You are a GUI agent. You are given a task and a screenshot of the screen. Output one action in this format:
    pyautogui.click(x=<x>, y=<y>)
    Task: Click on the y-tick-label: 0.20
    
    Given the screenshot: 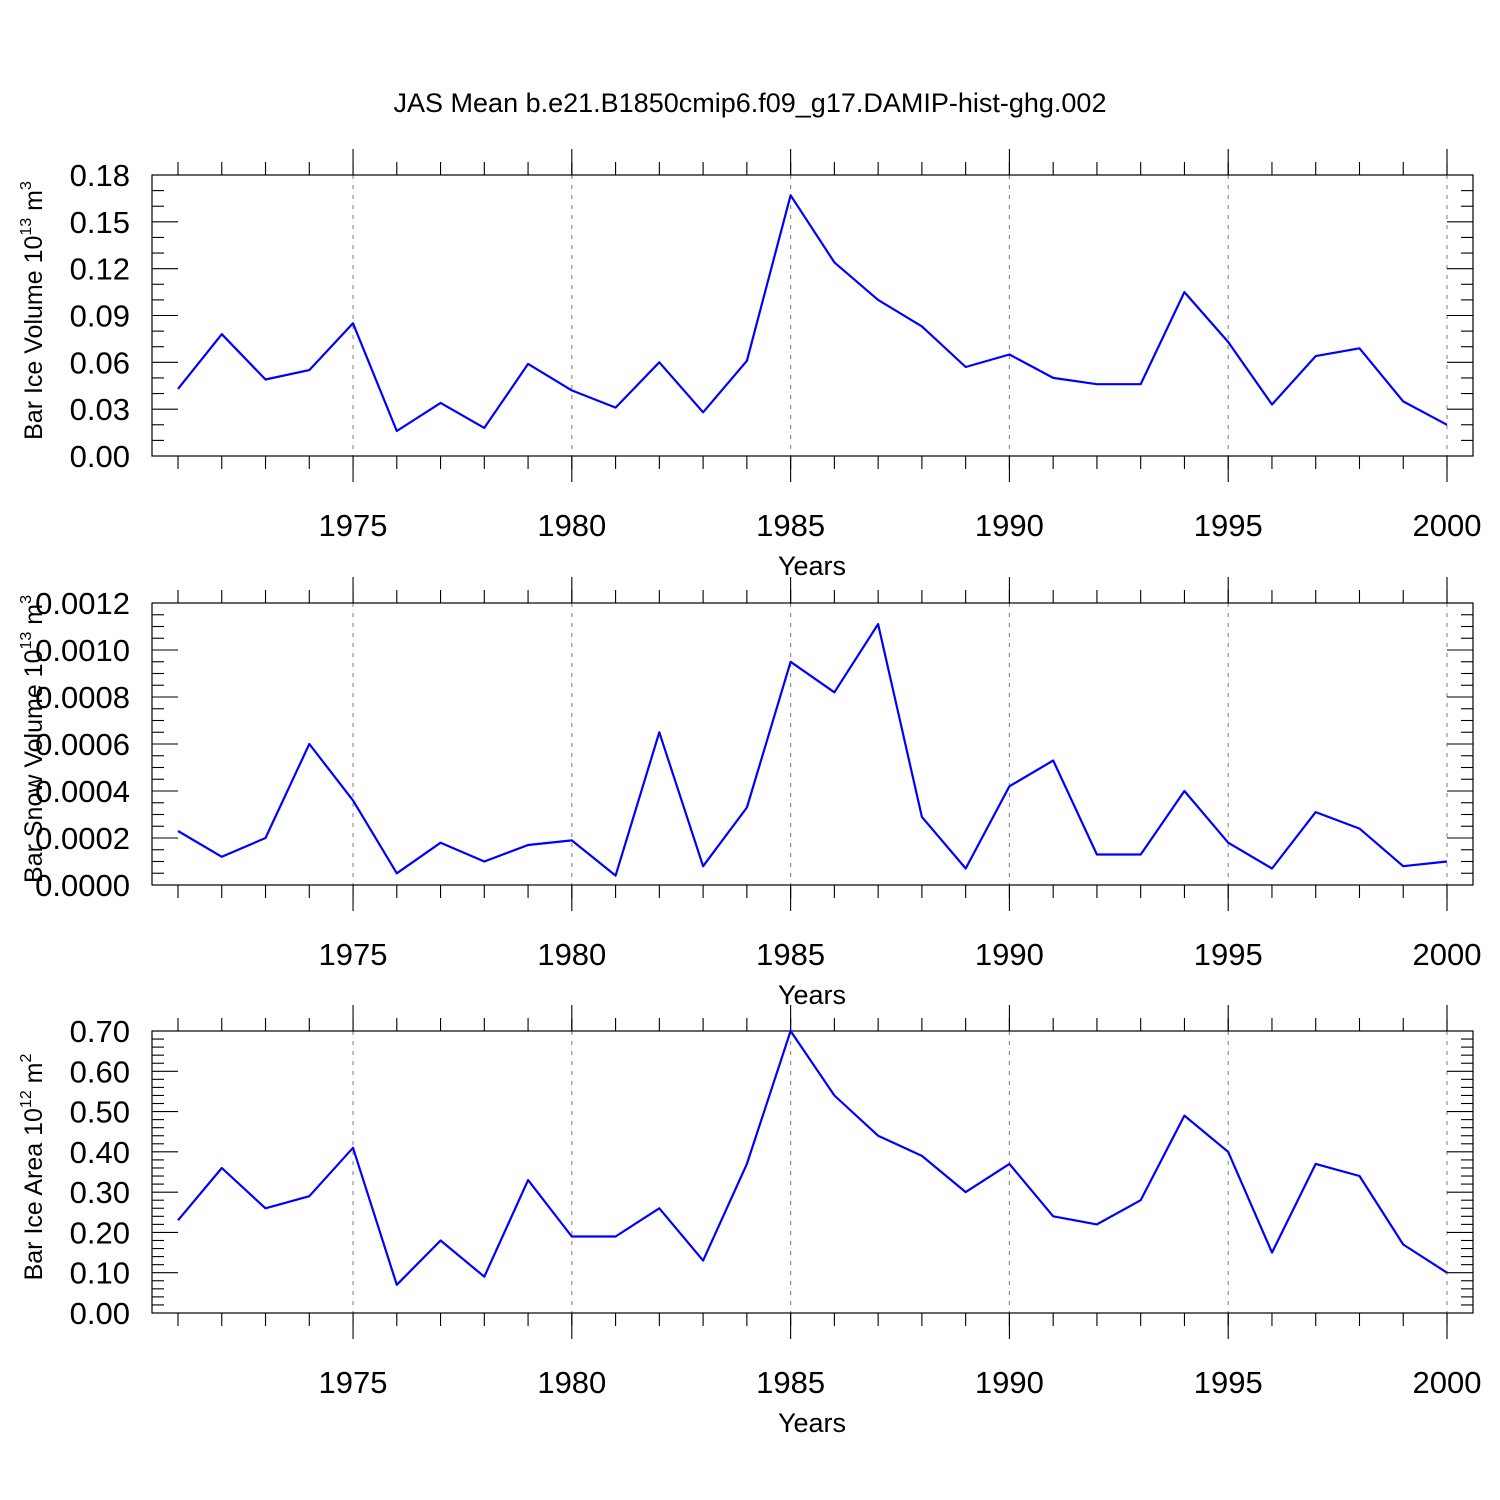 What is the action you would take?
    pyautogui.click(x=100, y=1232)
    